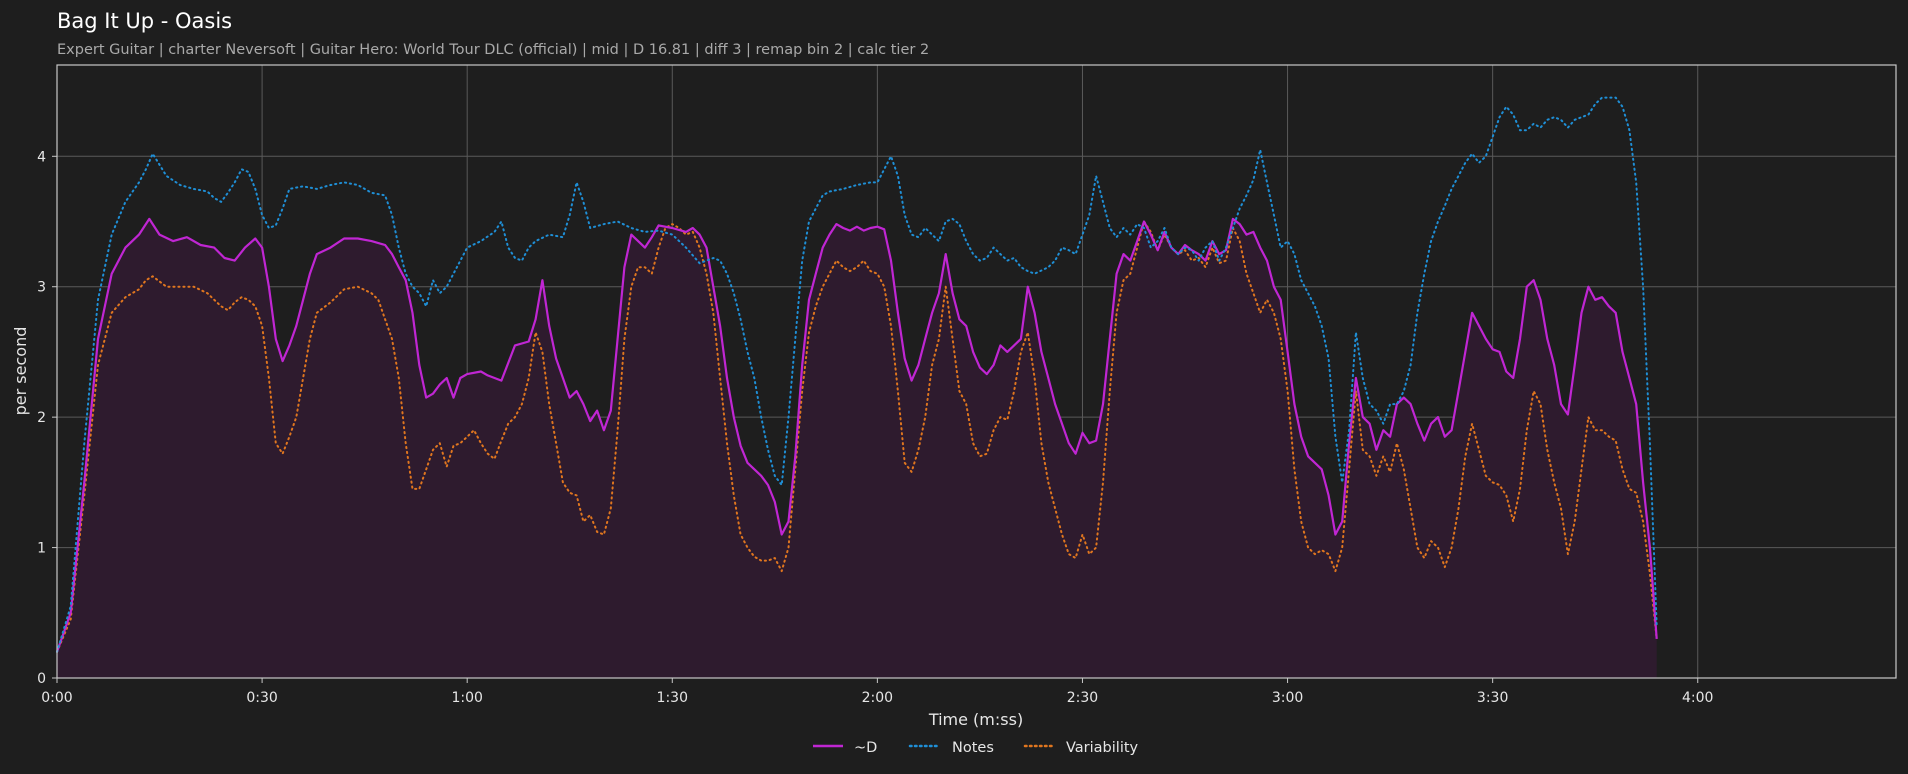 This screenshot has width=1908, height=774. I want to click on x-tick-label: 2:00, so click(877, 698).